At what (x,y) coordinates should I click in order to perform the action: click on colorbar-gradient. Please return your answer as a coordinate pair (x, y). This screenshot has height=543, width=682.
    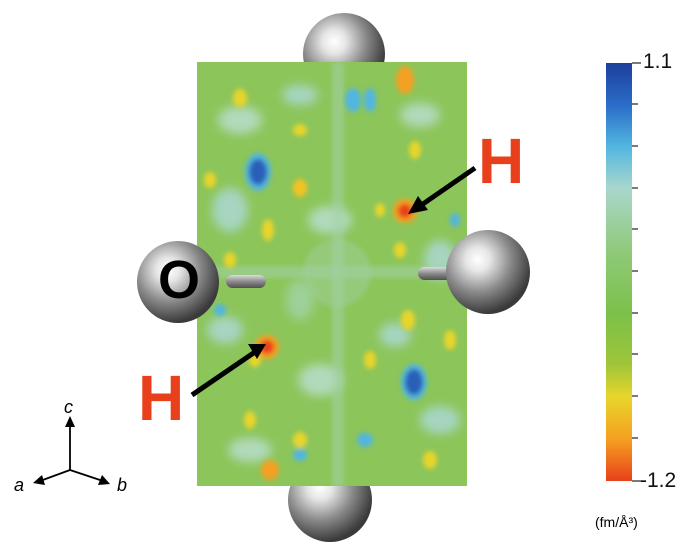
    Looking at the image, I should click on (619, 272).